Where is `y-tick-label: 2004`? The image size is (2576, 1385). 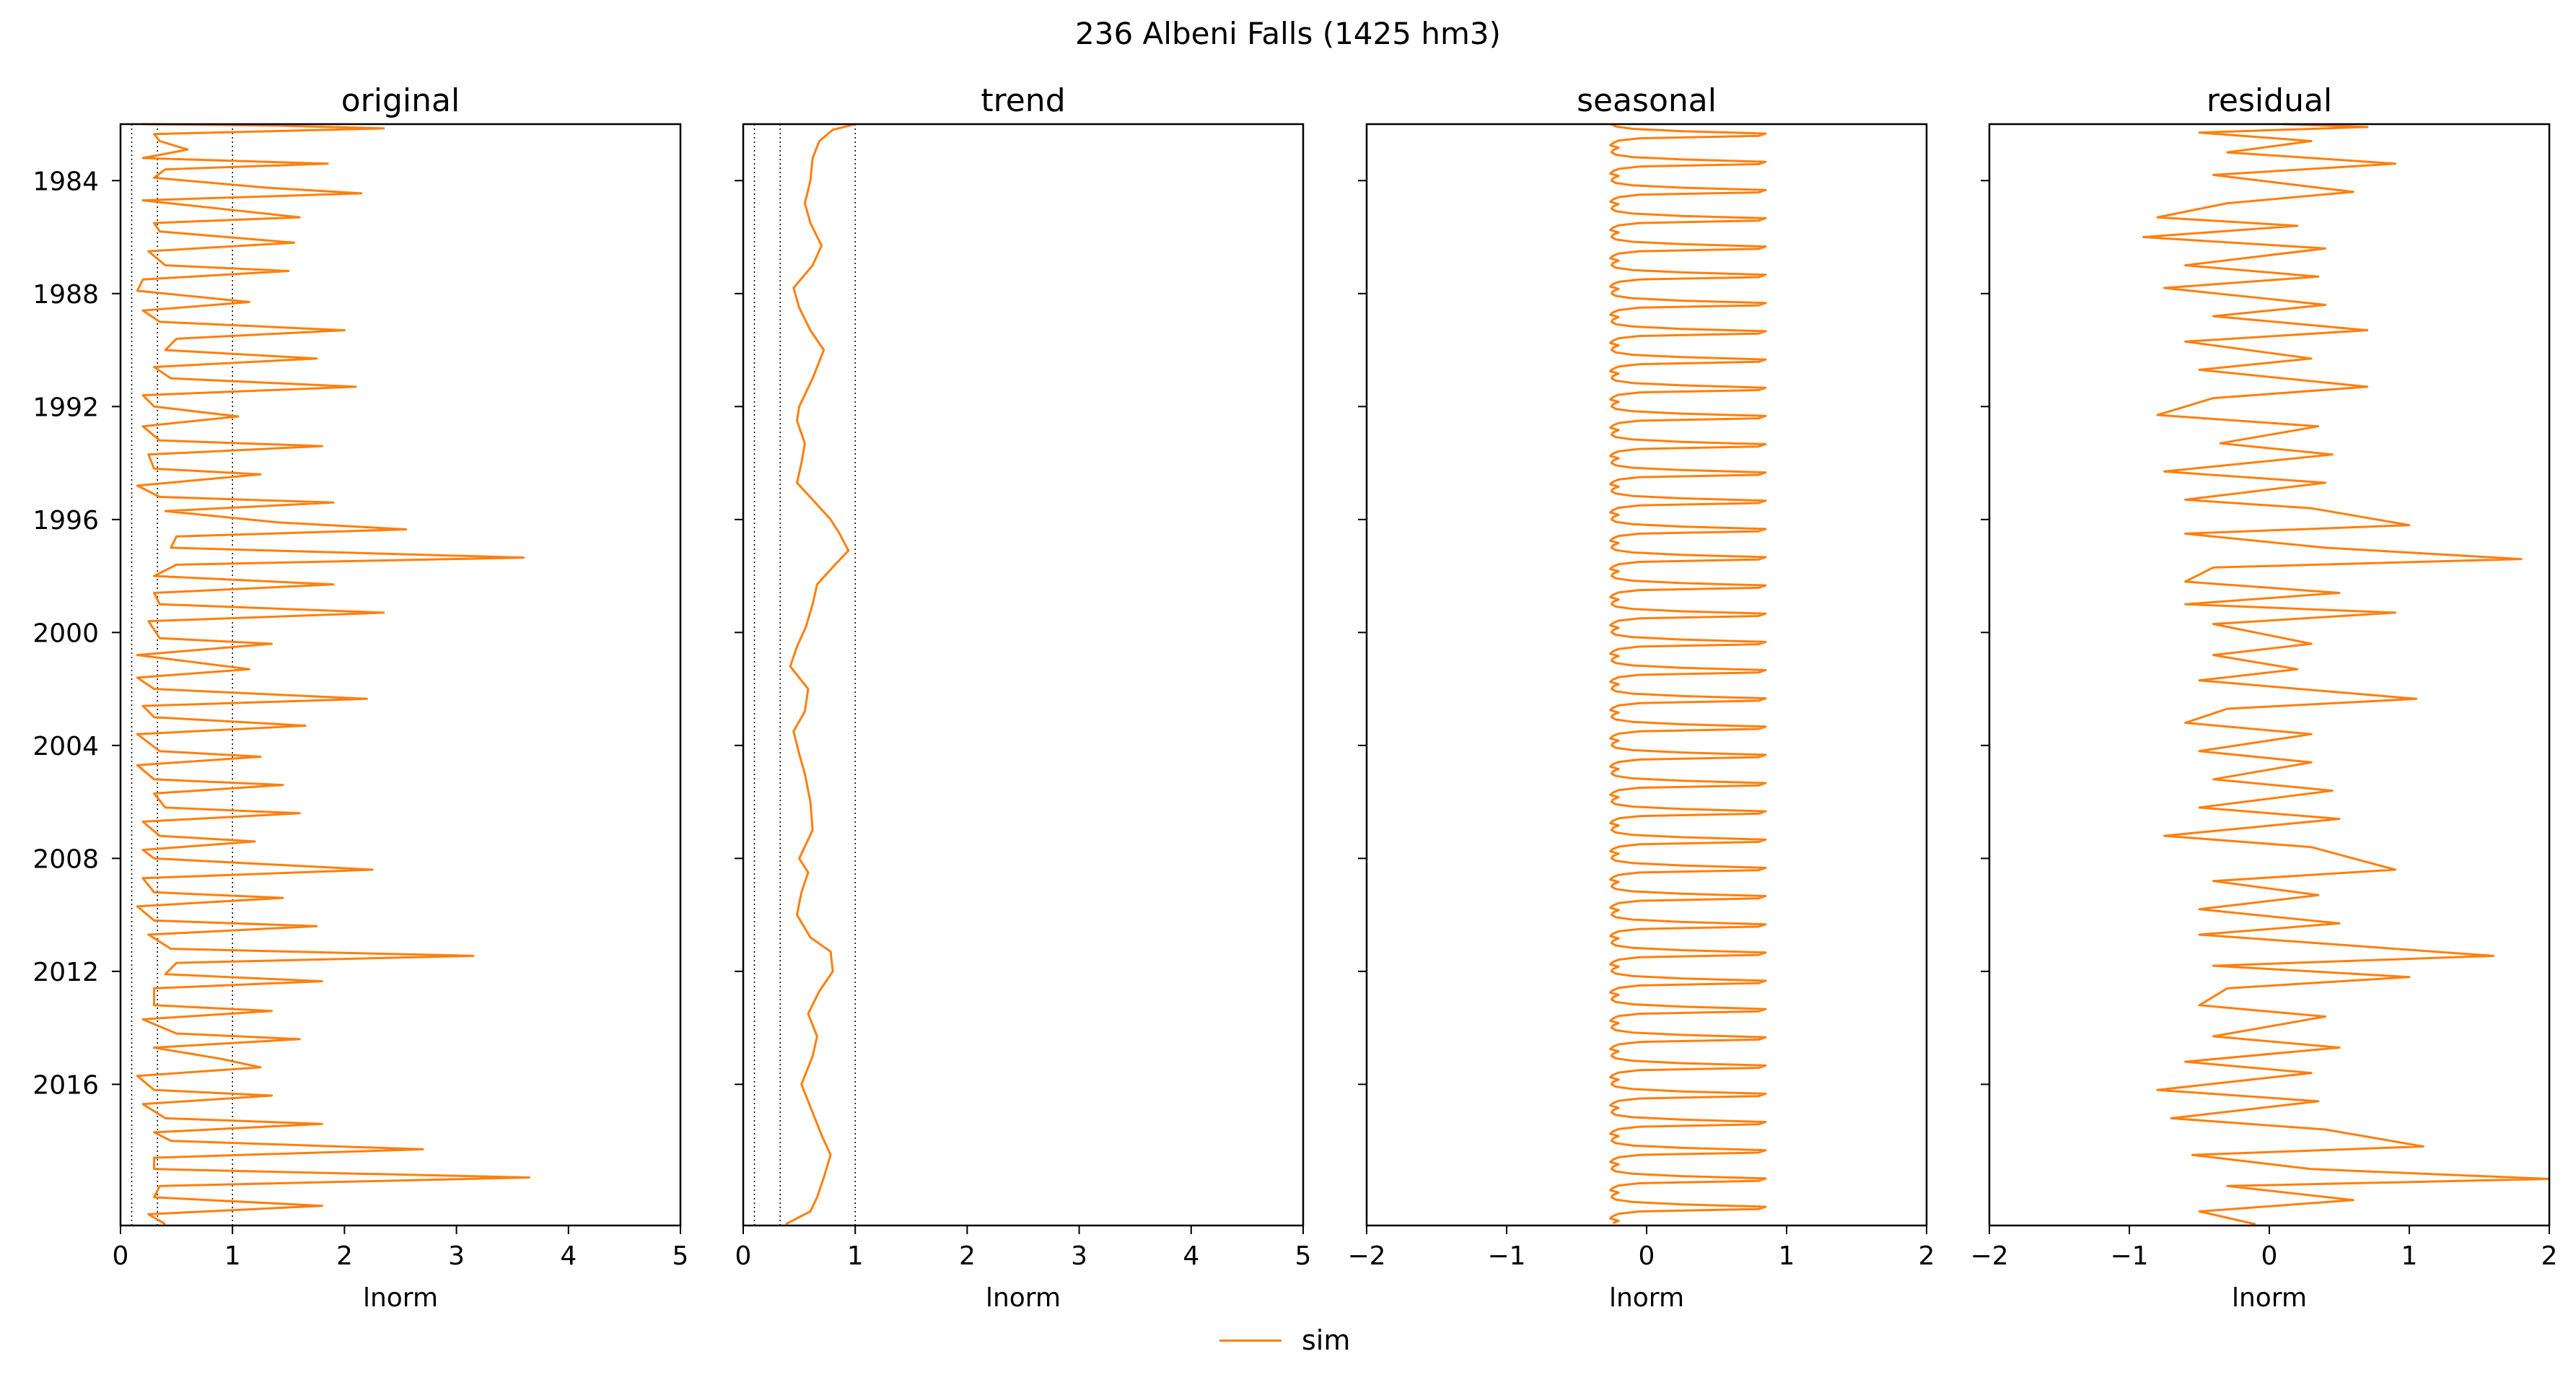
y-tick-label: 2004 is located at coordinates (65, 746).